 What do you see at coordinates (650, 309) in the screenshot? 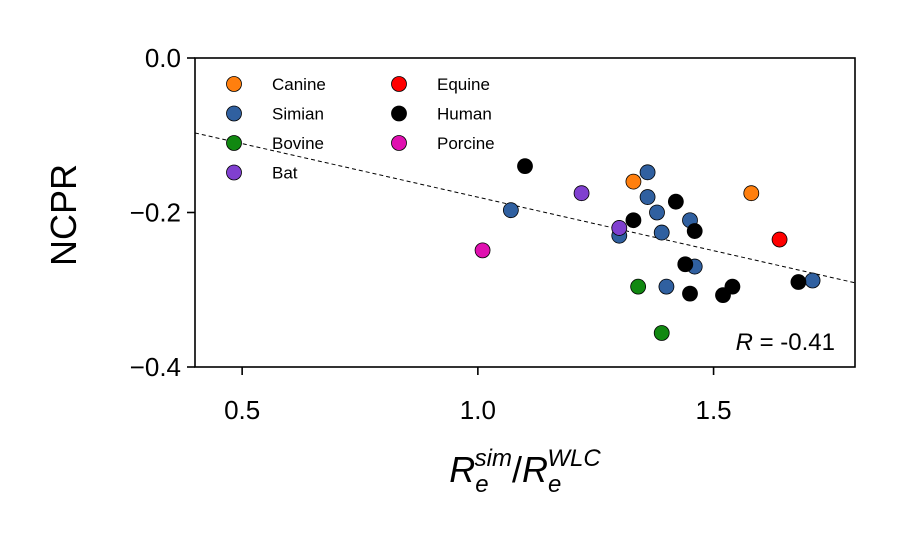
I see `series-bovine` at bounding box center [650, 309].